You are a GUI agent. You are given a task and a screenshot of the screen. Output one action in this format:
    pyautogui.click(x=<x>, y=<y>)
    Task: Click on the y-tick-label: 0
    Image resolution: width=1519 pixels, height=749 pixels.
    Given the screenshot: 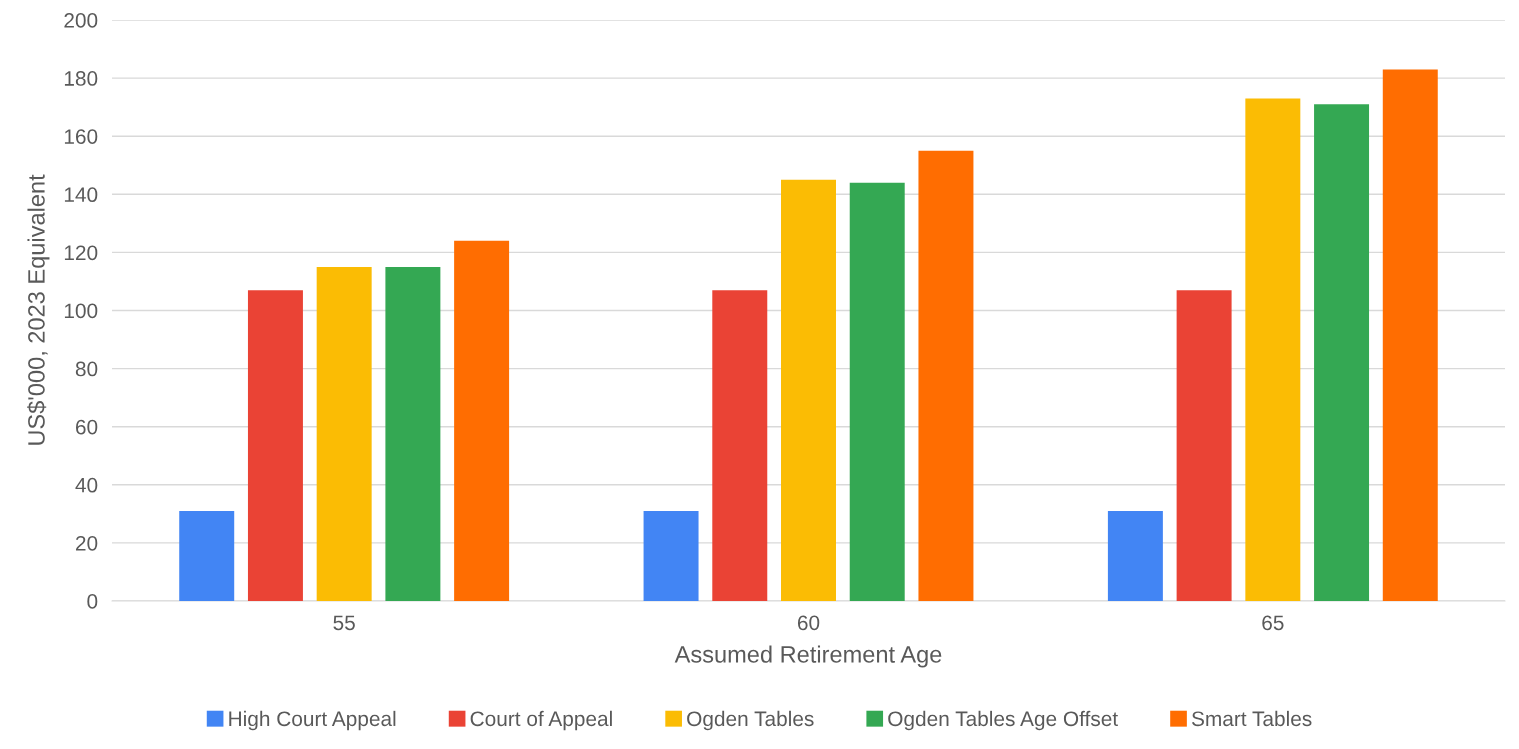 What is the action you would take?
    pyautogui.click(x=92, y=601)
    